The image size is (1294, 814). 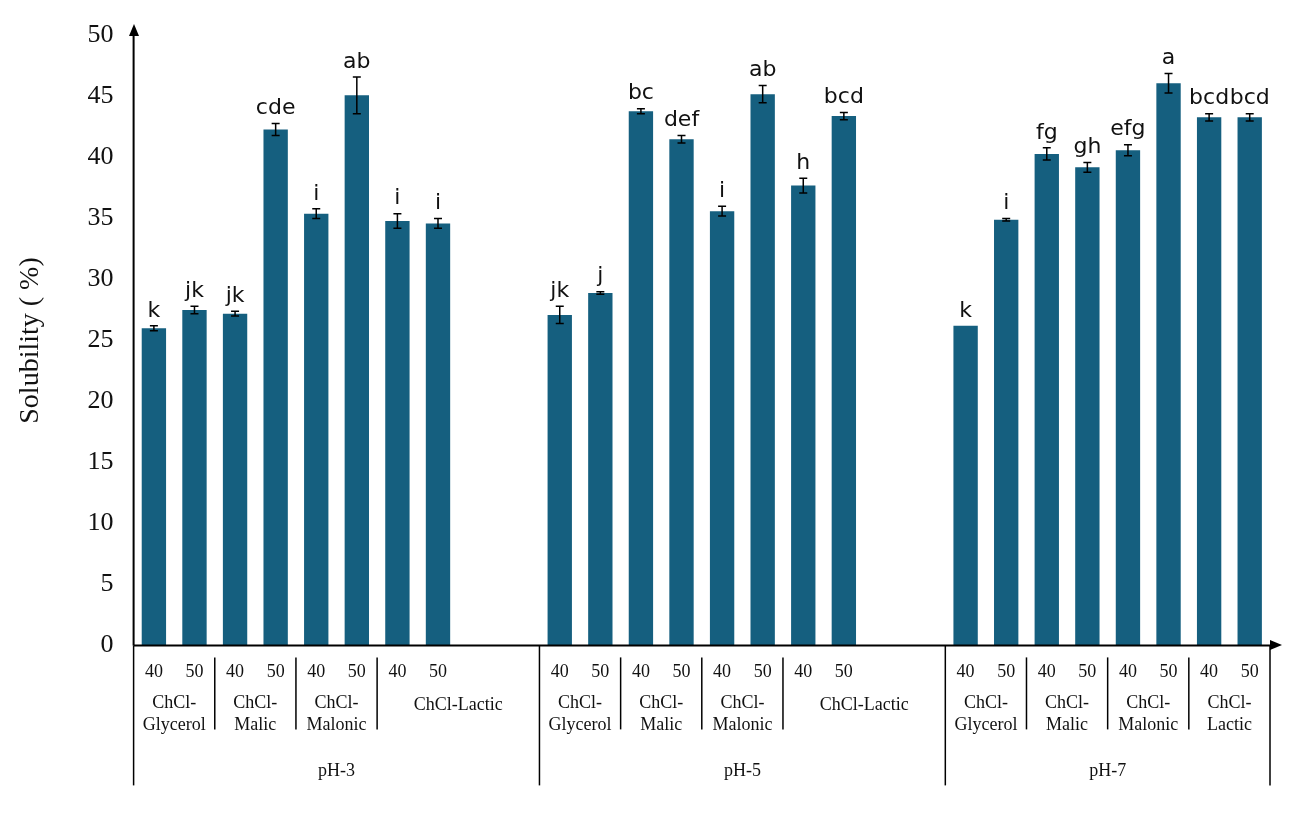 What do you see at coordinates (100, 400) in the screenshot?
I see `y-tick-label: 20` at bounding box center [100, 400].